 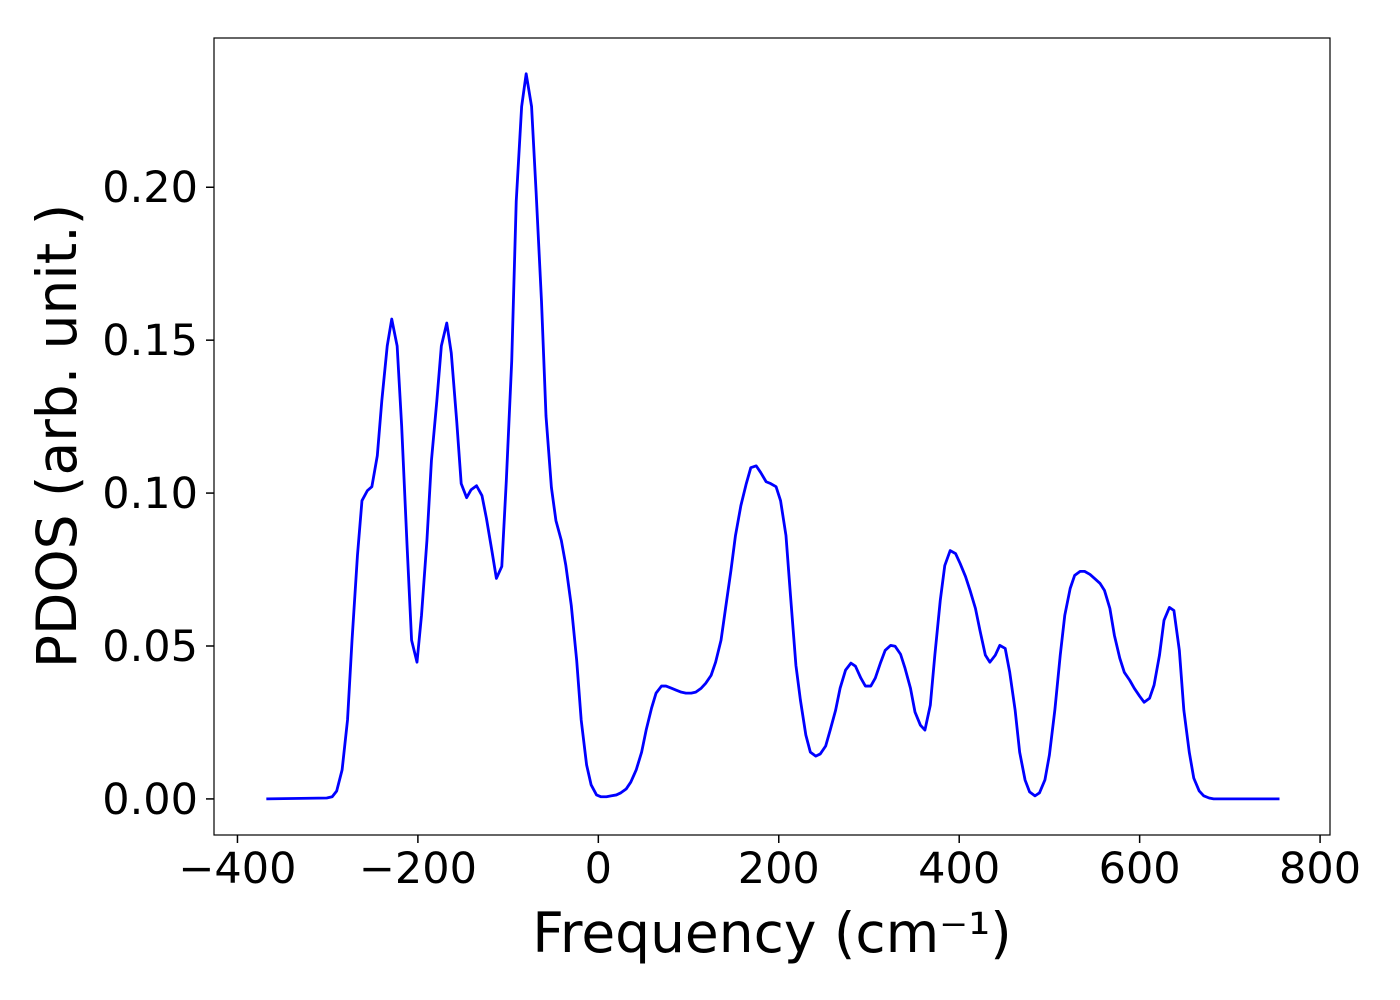 I want to click on y-tick-label: 0.15, so click(x=150, y=341).